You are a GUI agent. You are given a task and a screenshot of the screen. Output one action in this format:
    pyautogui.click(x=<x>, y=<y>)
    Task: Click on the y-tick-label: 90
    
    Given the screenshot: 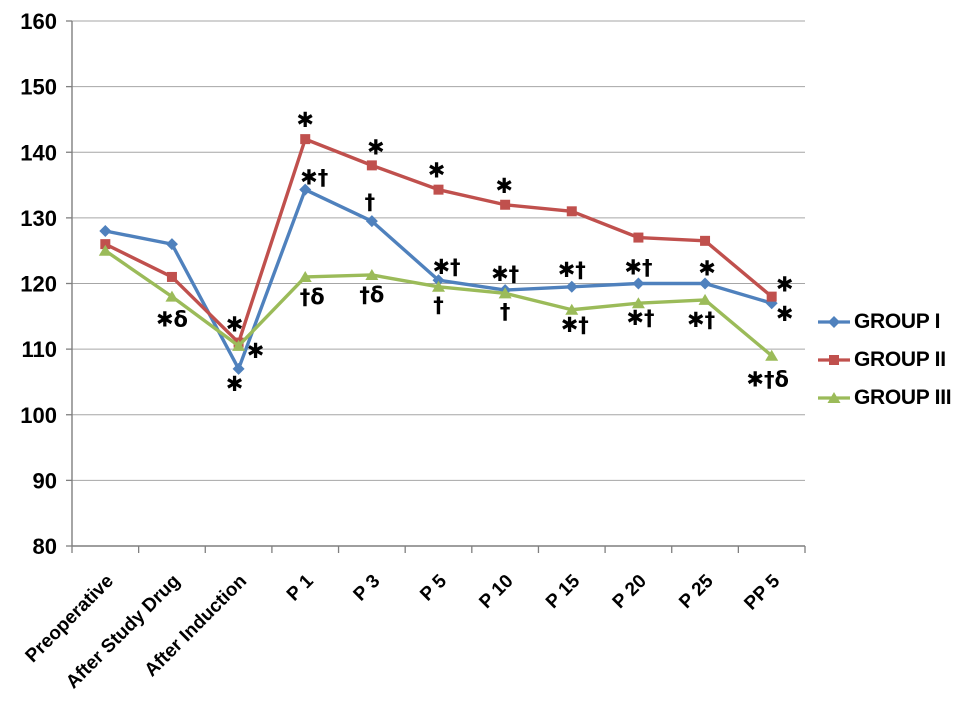 What is the action you would take?
    pyautogui.click(x=45, y=480)
    